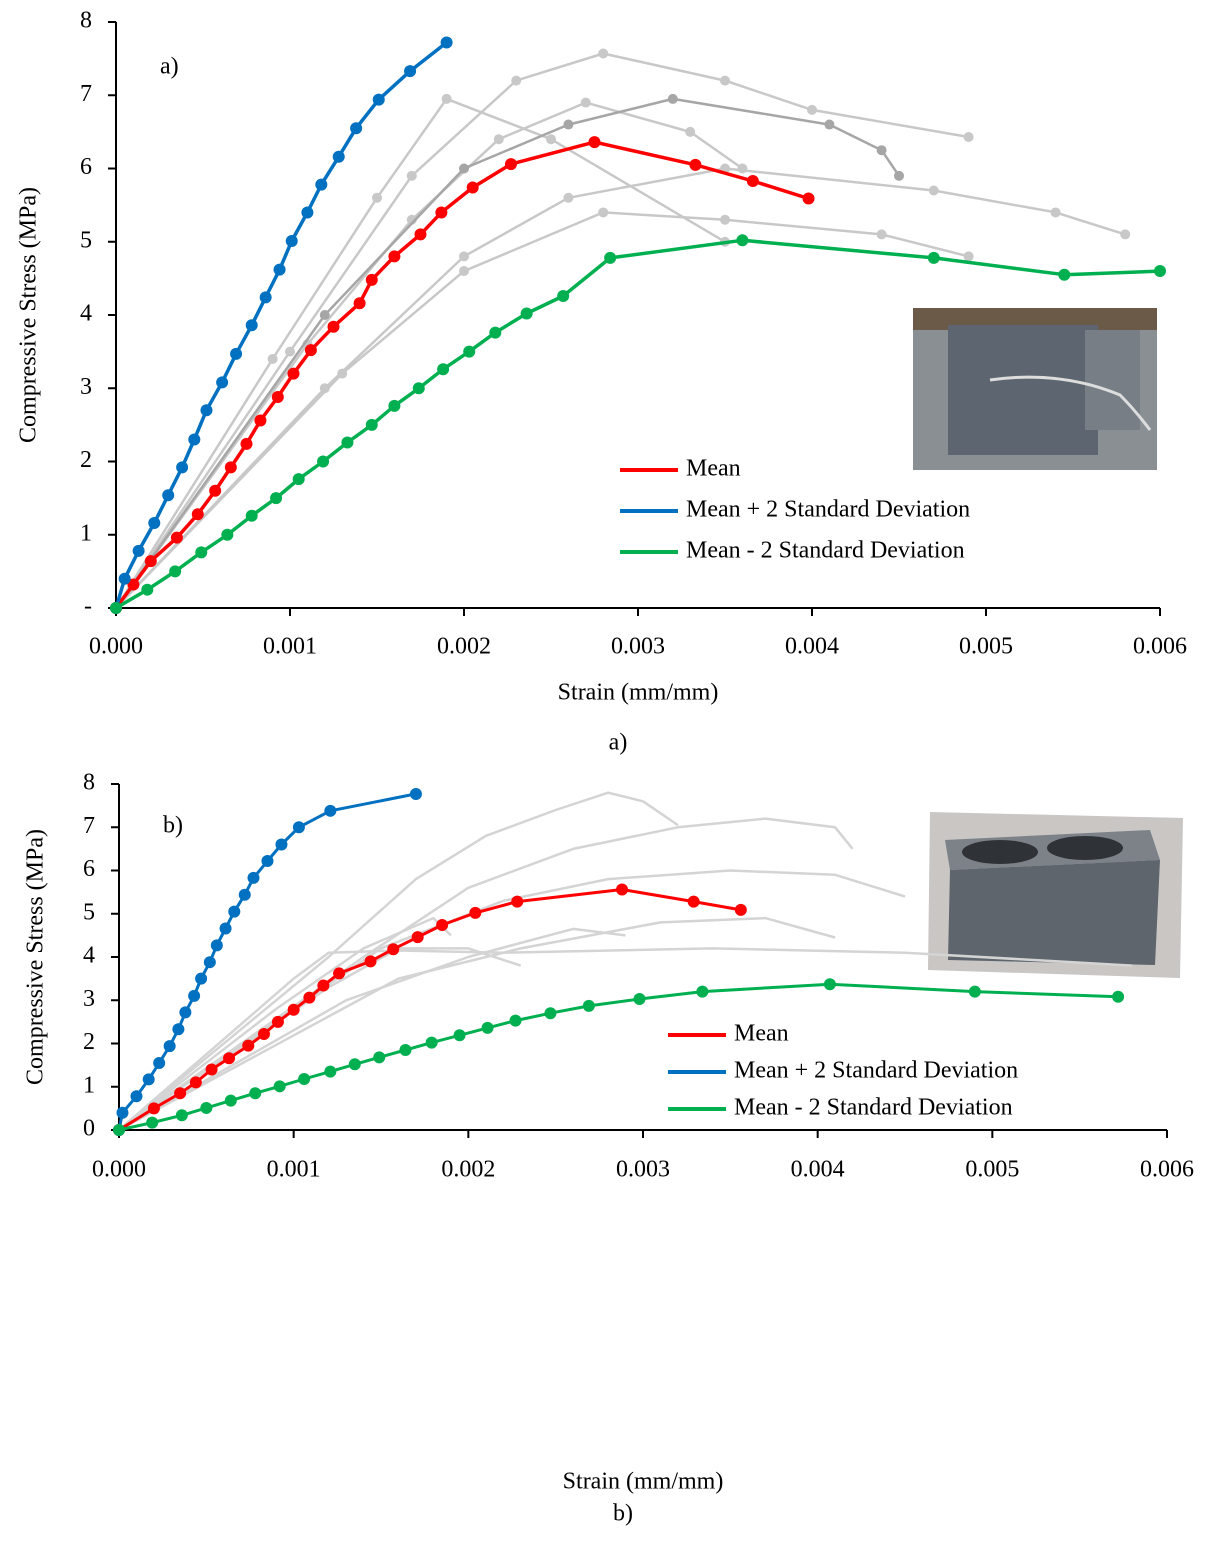 The height and width of the screenshot is (1546, 1207). What do you see at coordinates (294, 1170) in the screenshot?
I see `x-tick-label: 0.001` at bounding box center [294, 1170].